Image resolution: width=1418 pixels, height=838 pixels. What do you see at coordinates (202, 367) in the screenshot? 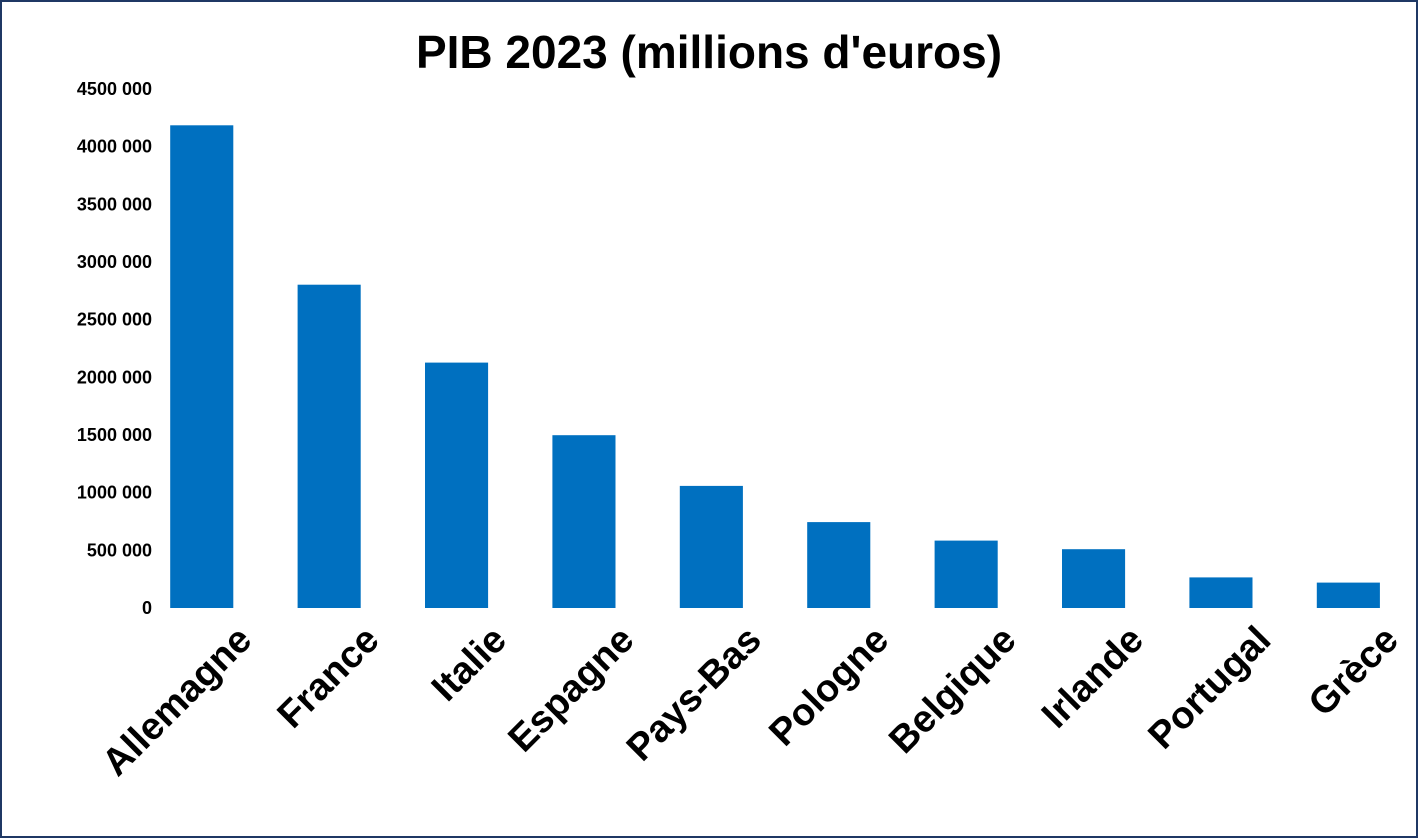
I see `bar-allemagne` at bounding box center [202, 367].